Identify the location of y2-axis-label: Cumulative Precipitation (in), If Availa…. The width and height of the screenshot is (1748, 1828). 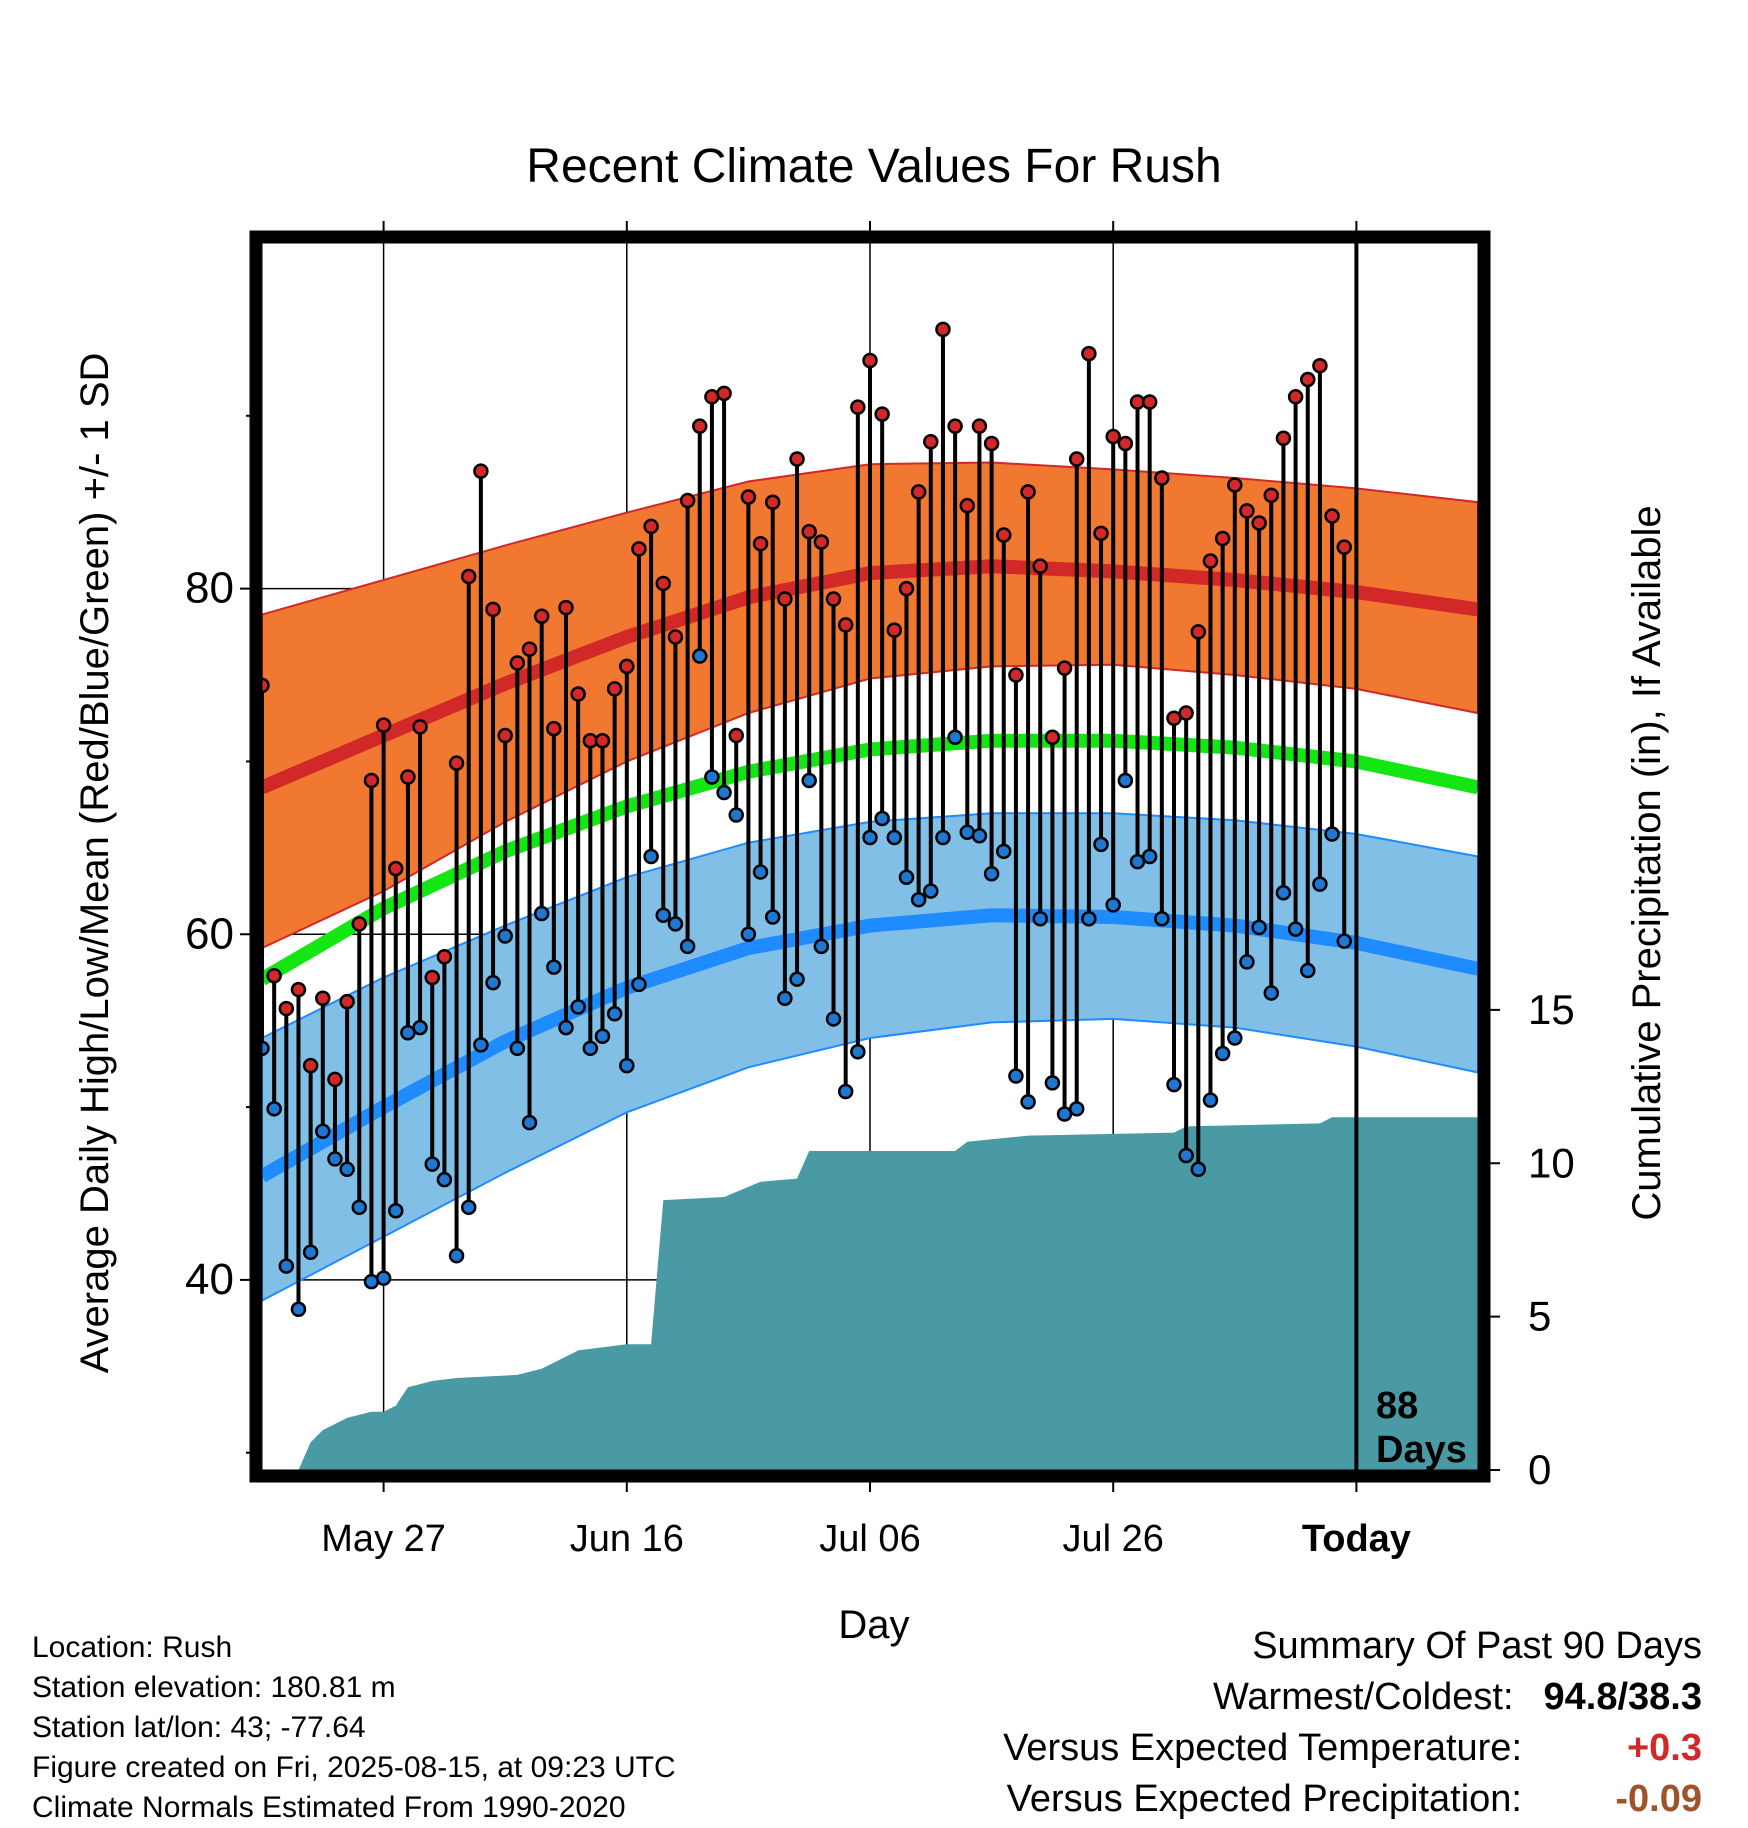
(1647, 862).